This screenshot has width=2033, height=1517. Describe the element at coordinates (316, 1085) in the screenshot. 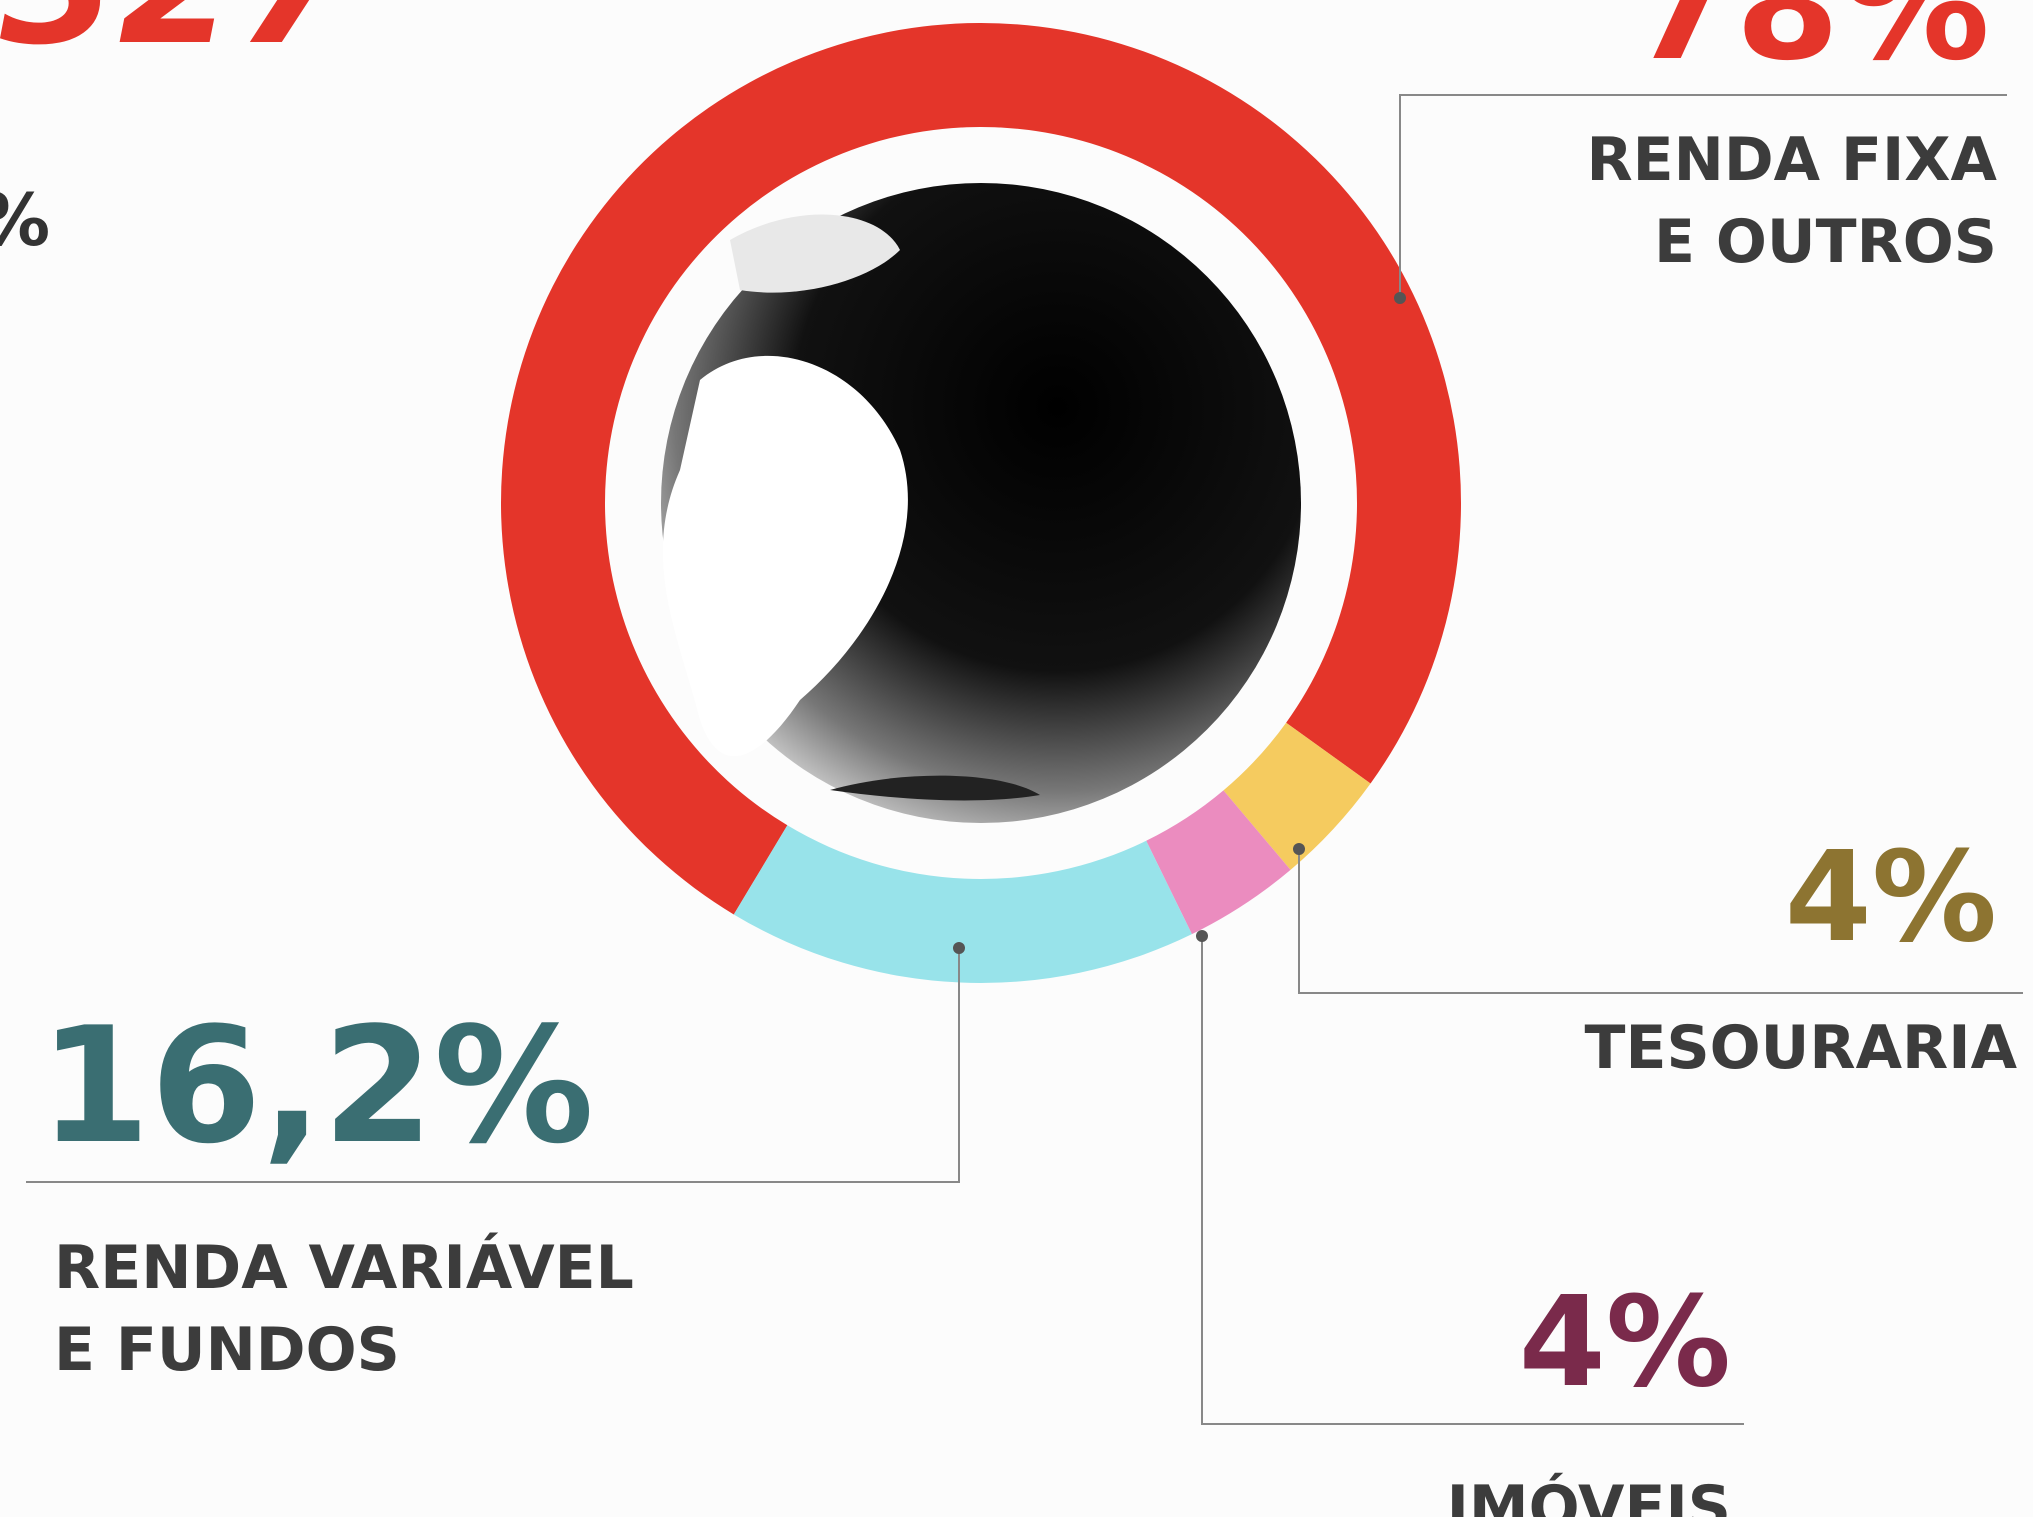

I see `value-label: 16,2%` at that location.